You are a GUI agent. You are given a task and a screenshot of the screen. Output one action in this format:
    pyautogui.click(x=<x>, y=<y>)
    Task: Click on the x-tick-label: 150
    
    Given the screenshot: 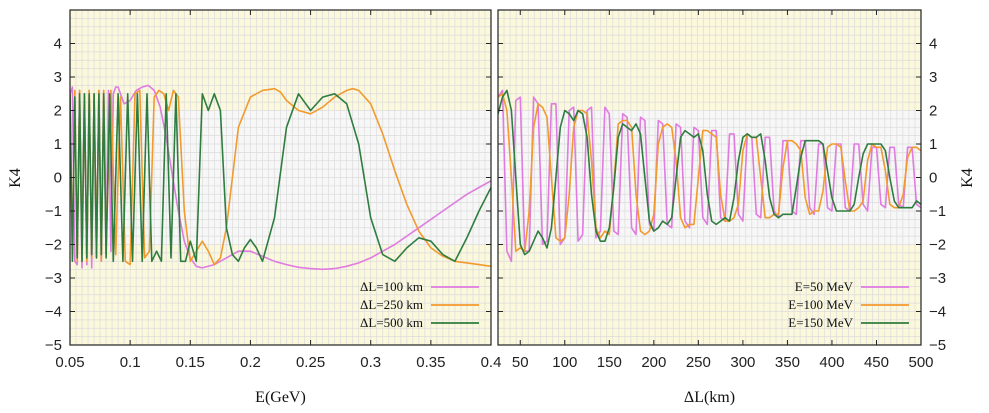 What is the action you would take?
    pyautogui.click(x=609, y=362)
    